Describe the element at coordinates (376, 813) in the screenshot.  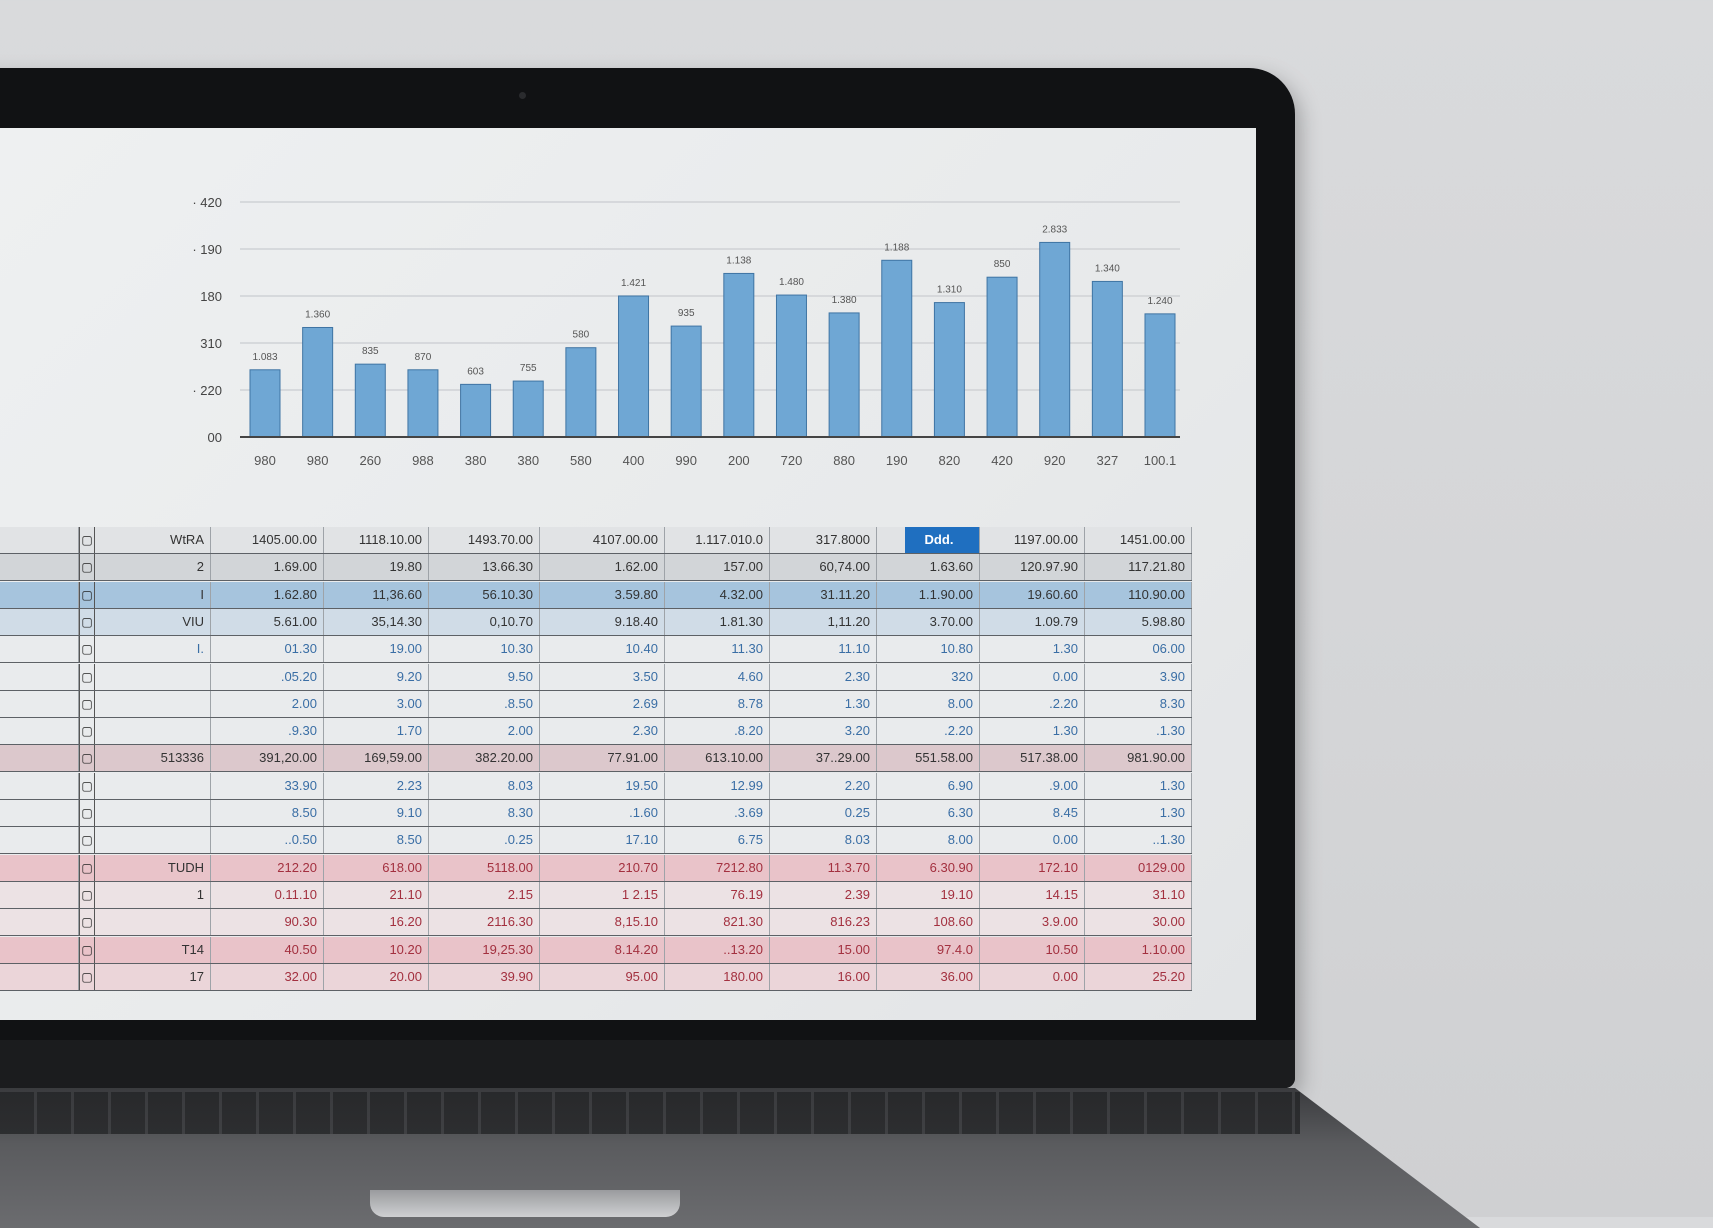
I see `table-cell: 9.10` at that location.